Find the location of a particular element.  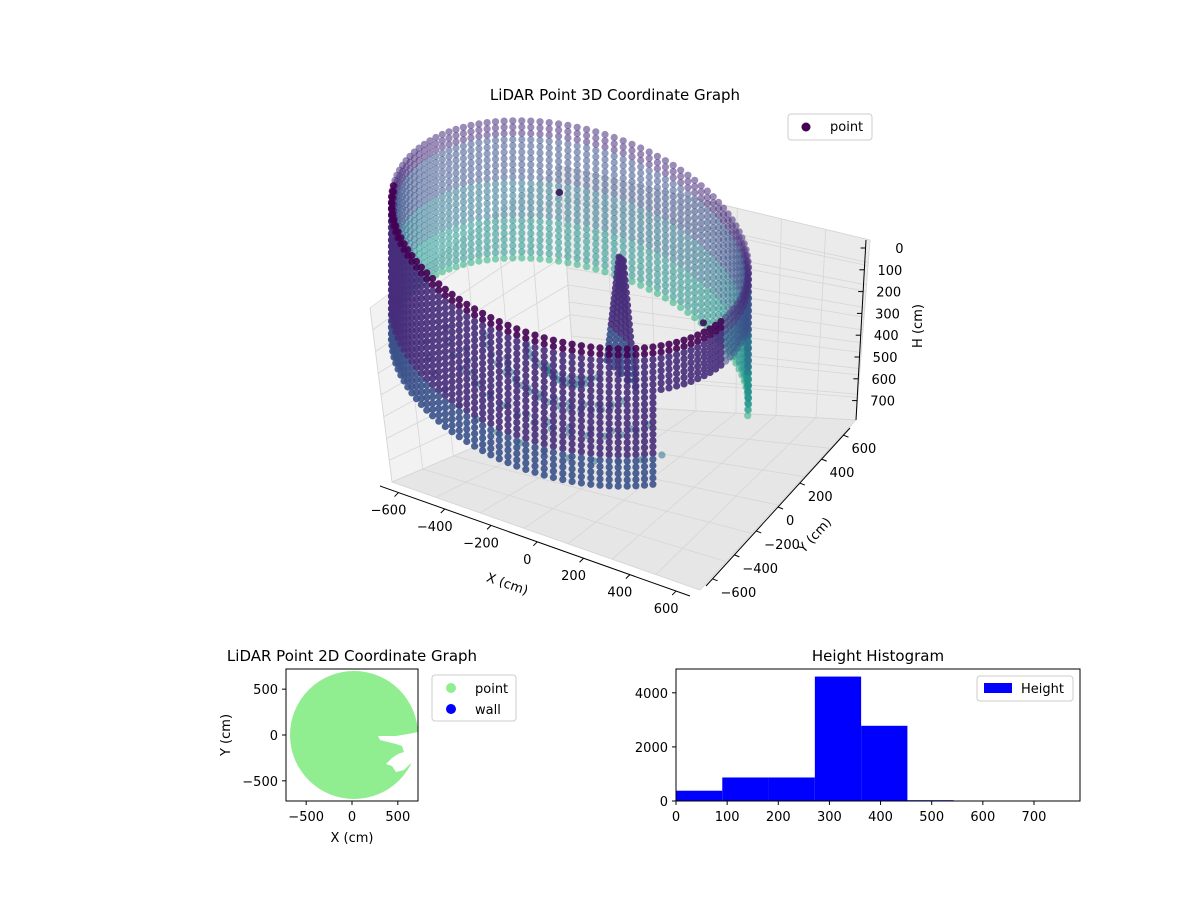

legend-2d: point wall is located at coordinates (474, 698).